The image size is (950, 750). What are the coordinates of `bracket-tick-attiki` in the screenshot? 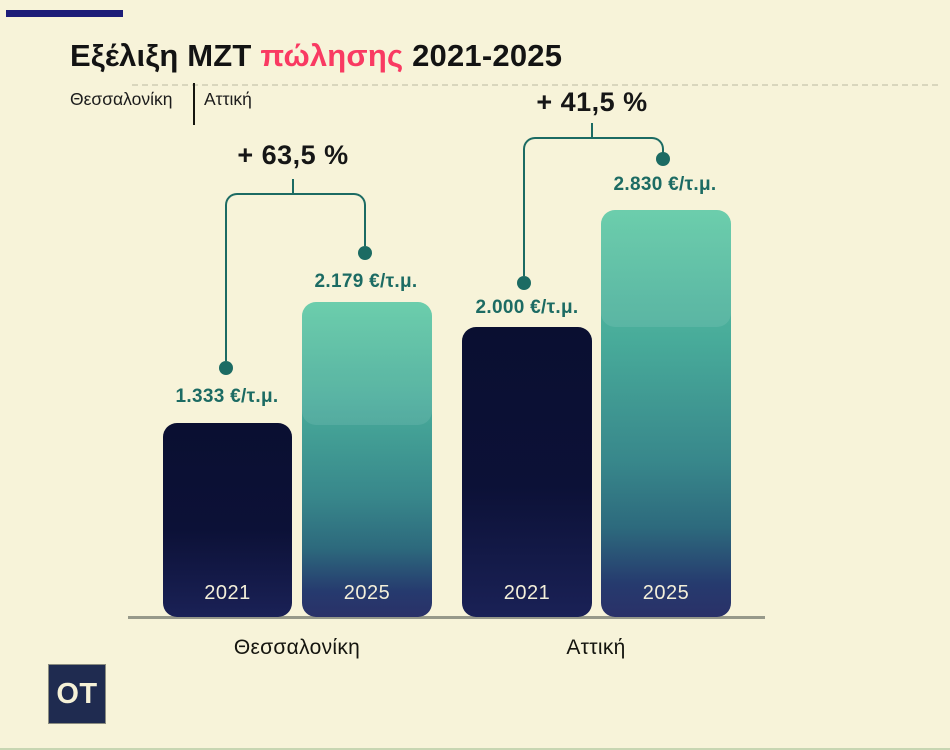 It's located at (592, 130).